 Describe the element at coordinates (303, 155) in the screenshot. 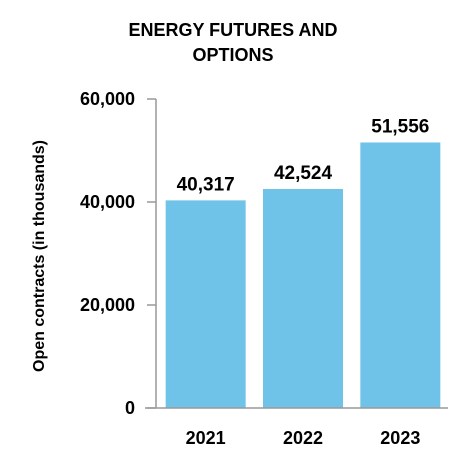

I see `data-labels-group: 40,317 42,524 51,556` at that location.